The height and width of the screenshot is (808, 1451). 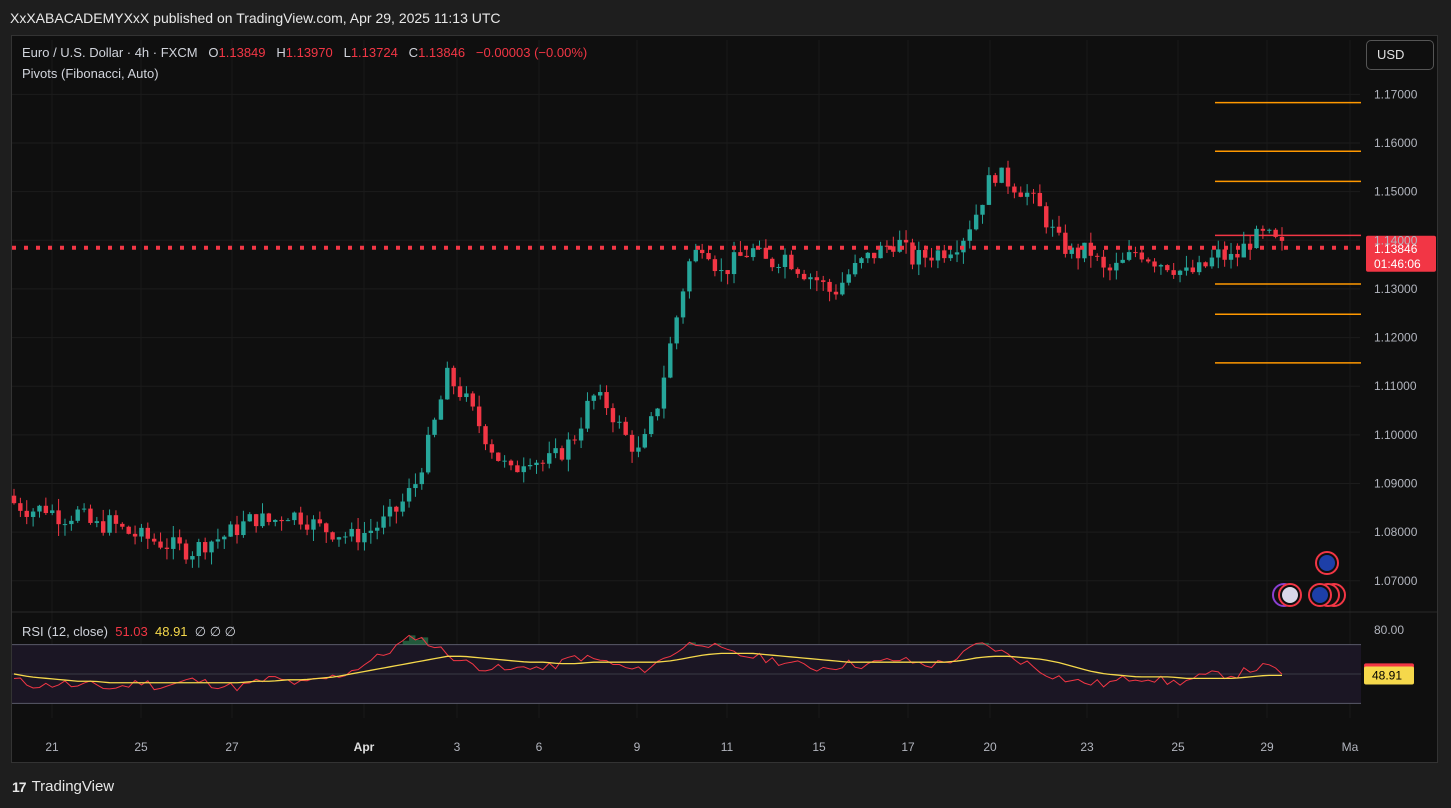 What do you see at coordinates (1087, 747) in the screenshot?
I see `time-tick-label: 23` at bounding box center [1087, 747].